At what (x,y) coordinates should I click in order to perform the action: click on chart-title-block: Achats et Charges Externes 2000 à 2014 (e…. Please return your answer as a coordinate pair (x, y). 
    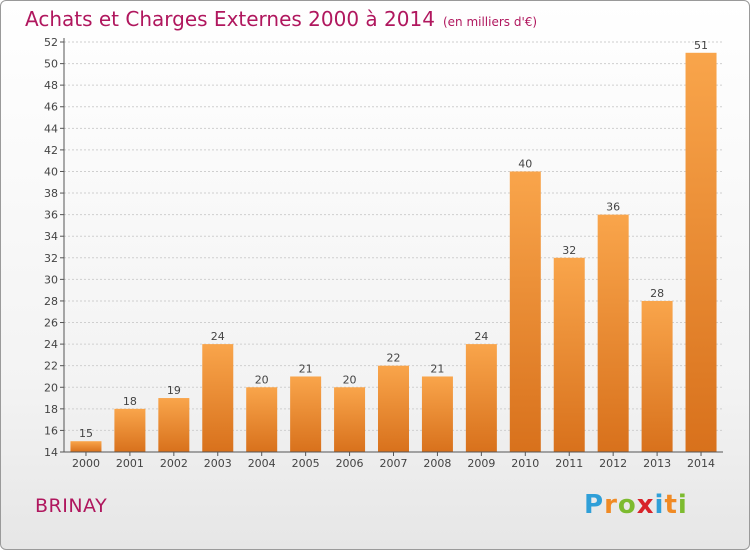
    Looking at the image, I should click on (281, 19).